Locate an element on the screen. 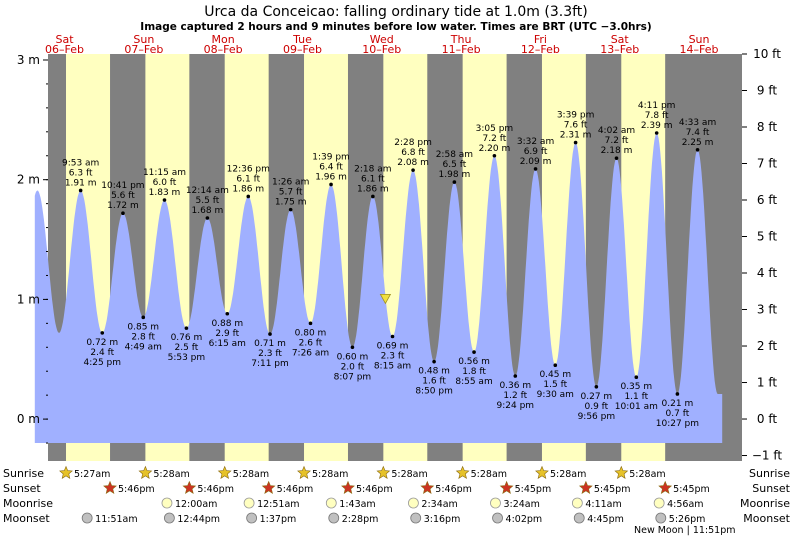  high-tide-meters: 2.39 m is located at coordinates (657, 126).